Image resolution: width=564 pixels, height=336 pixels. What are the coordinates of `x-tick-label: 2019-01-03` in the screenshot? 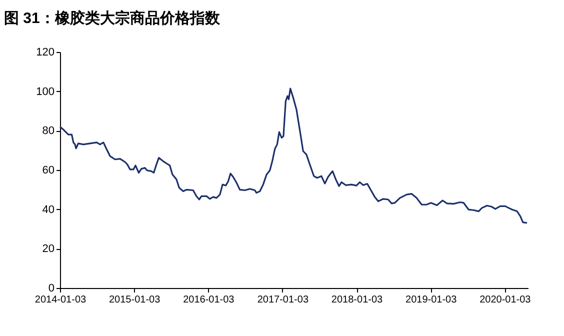 It's located at (432, 300).